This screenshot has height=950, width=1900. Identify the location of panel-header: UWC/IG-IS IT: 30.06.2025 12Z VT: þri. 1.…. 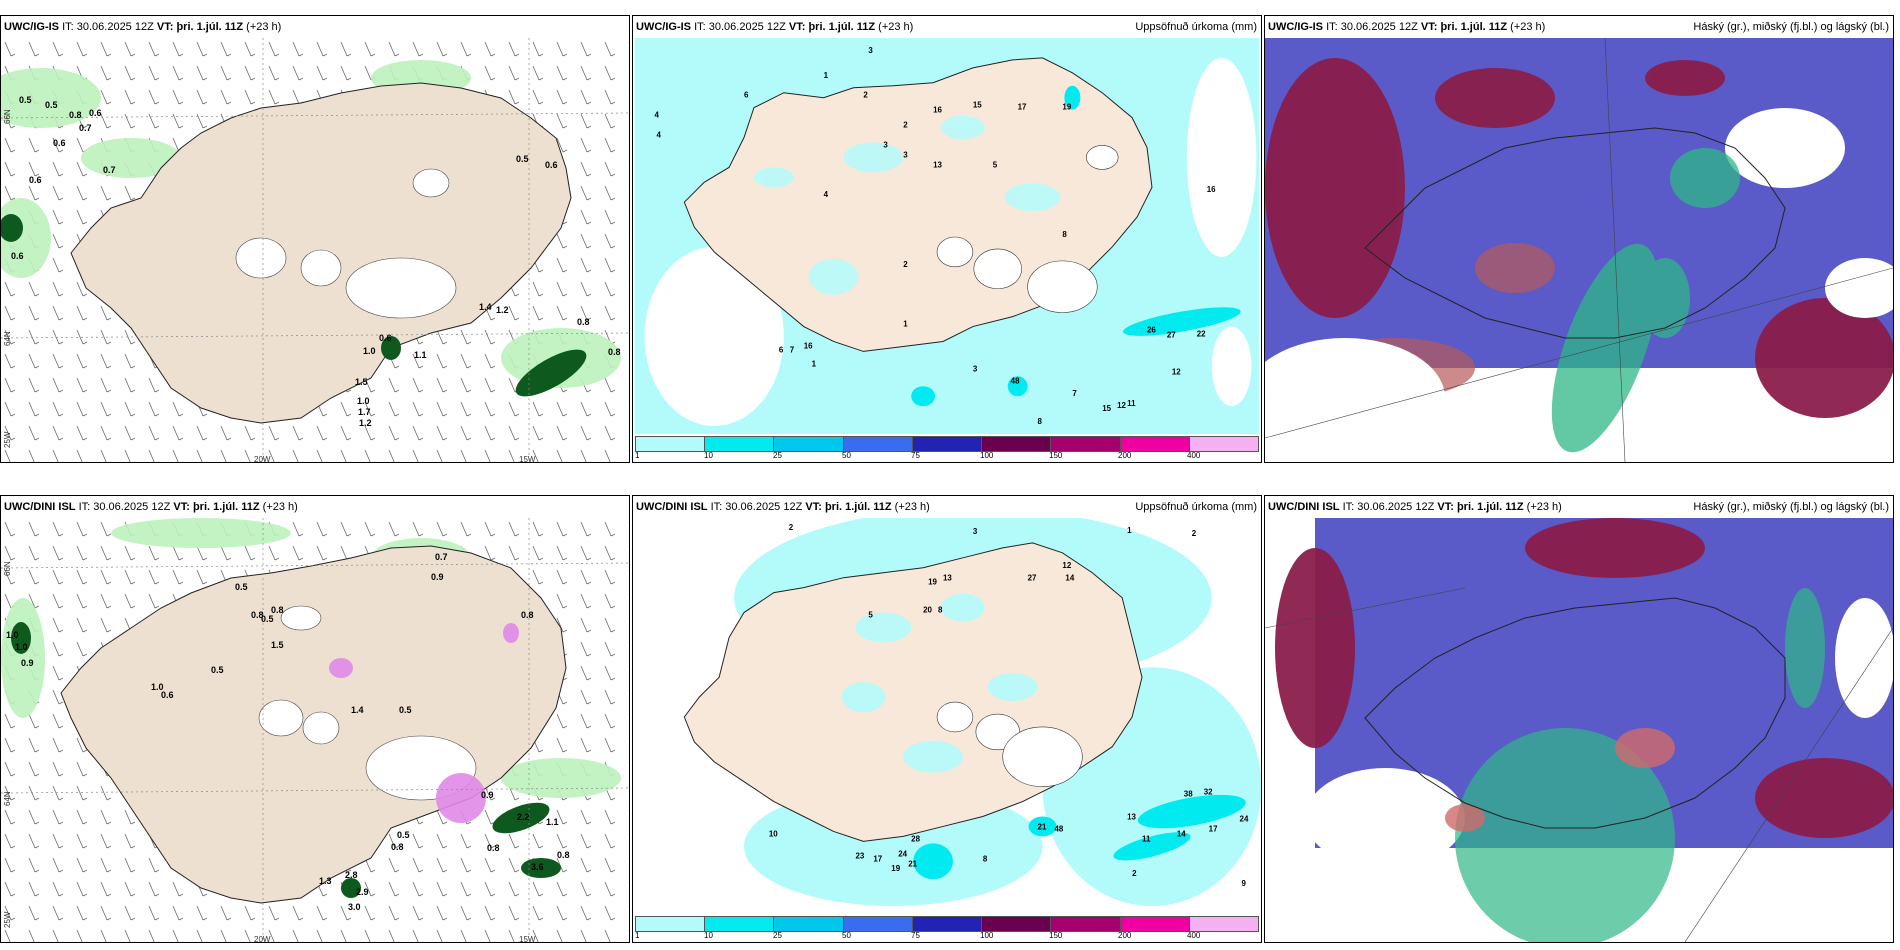
(947, 27).